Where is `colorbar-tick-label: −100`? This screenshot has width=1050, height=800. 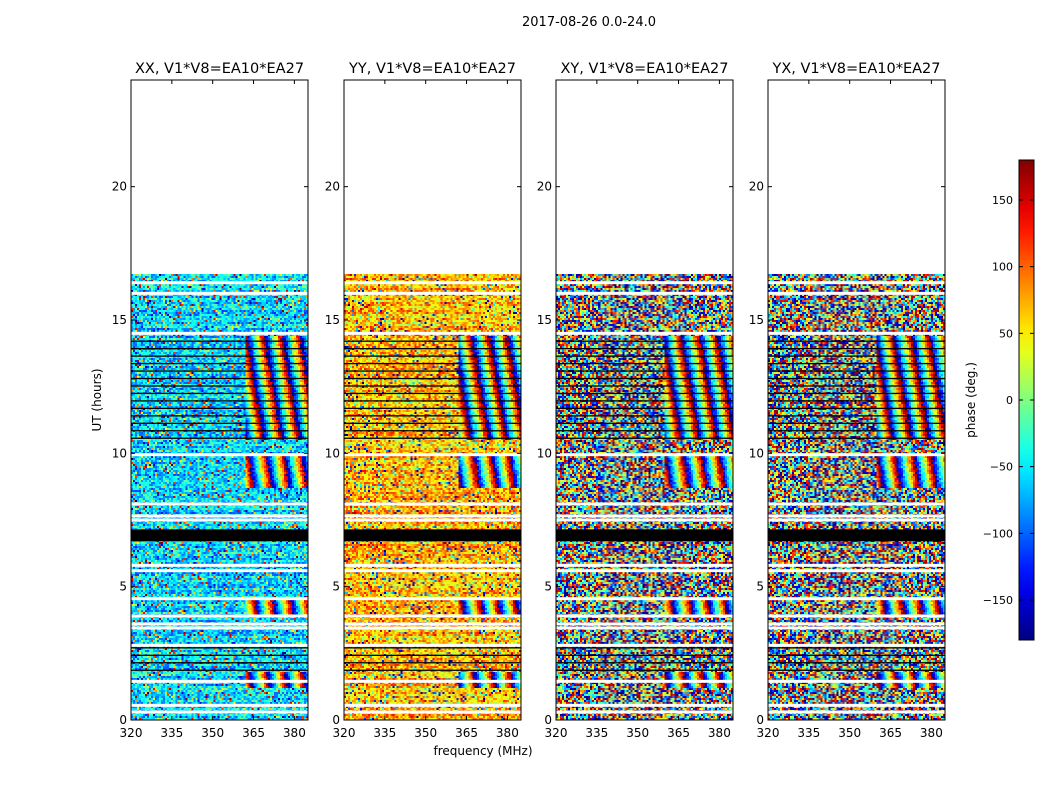 colorbar-tick-label: −100 is located at coordinates (998, 533).